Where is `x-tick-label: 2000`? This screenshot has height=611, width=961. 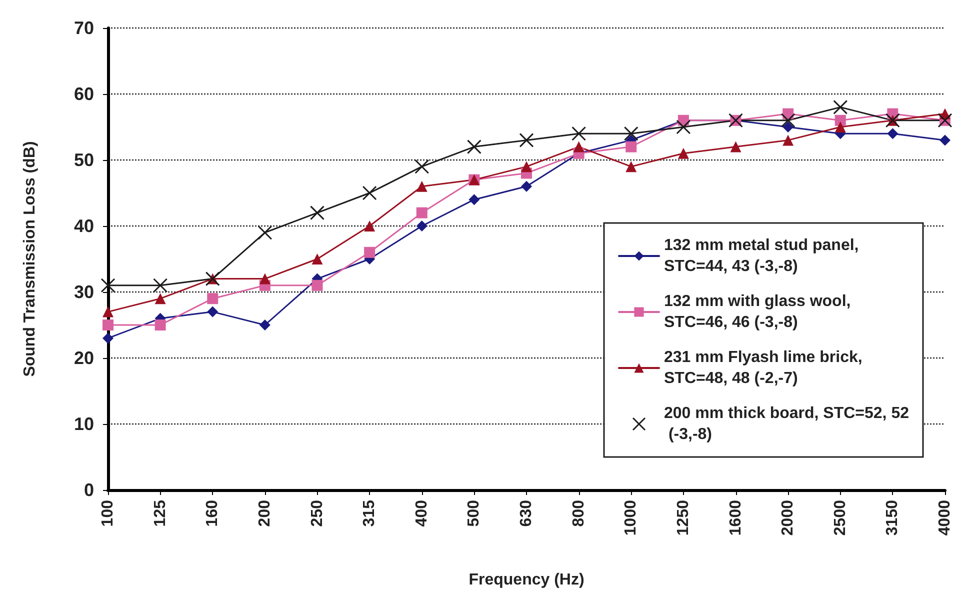 x-tick-label: 2000 is located at coordinates (788, 518).